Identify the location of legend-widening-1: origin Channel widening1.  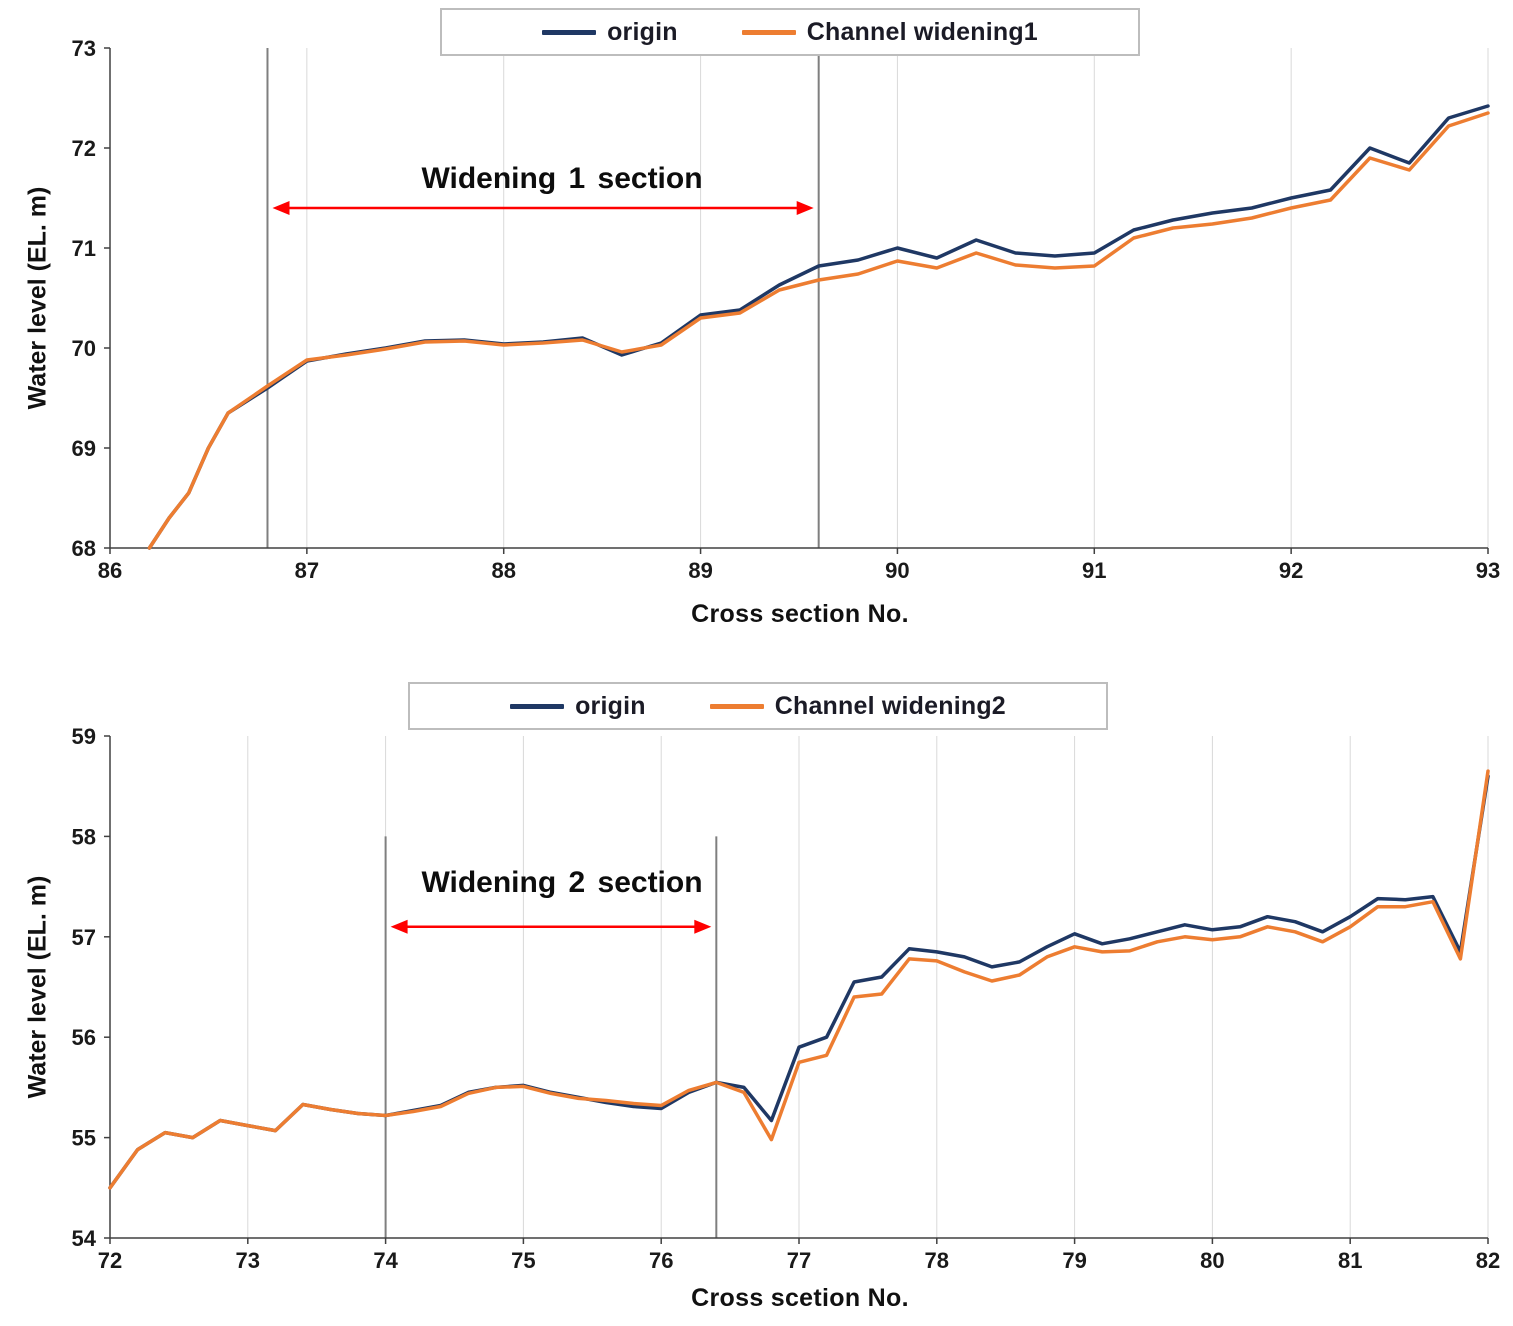
(790, 32).